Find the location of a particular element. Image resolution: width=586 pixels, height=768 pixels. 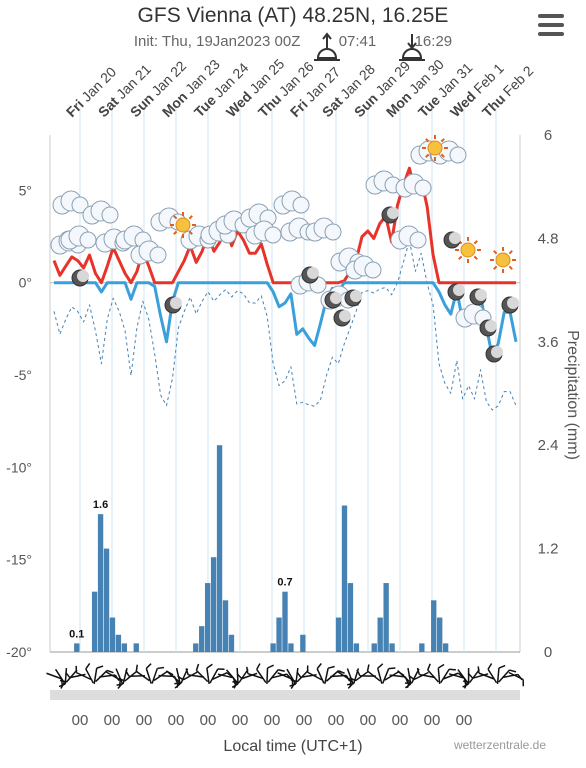

precip-label: 1.6 is located at coordinates (100, 505).